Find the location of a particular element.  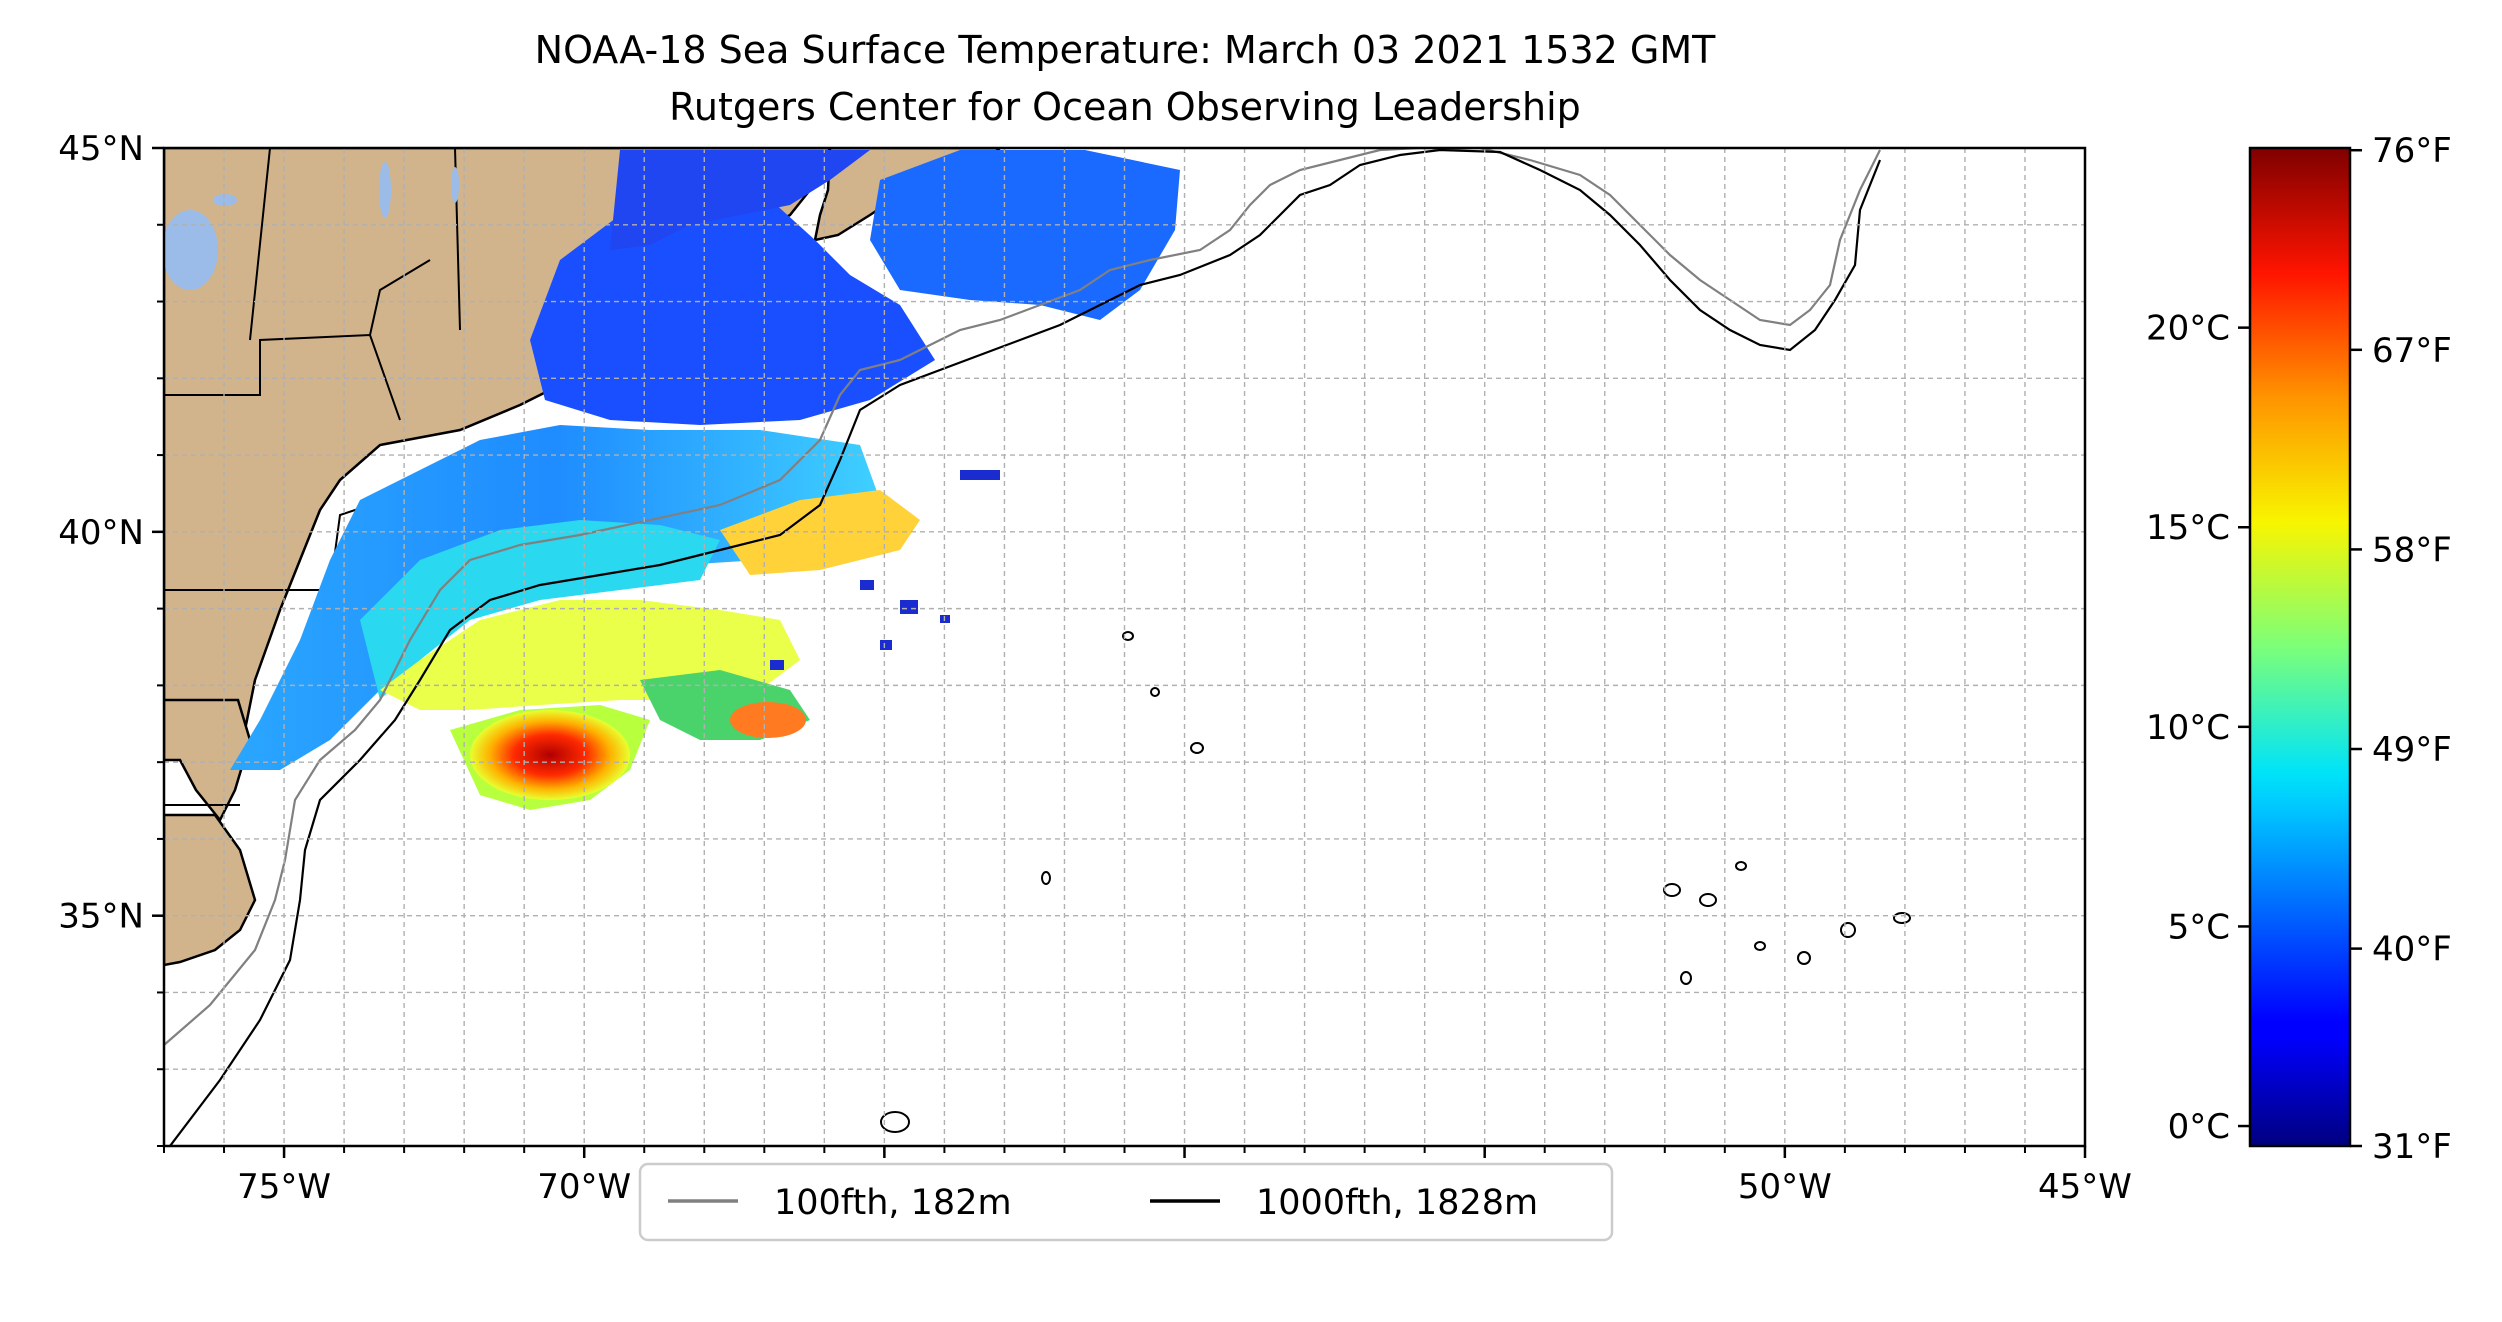

lon-tick-label: 50°W is located at coordinates (1785, 1187).